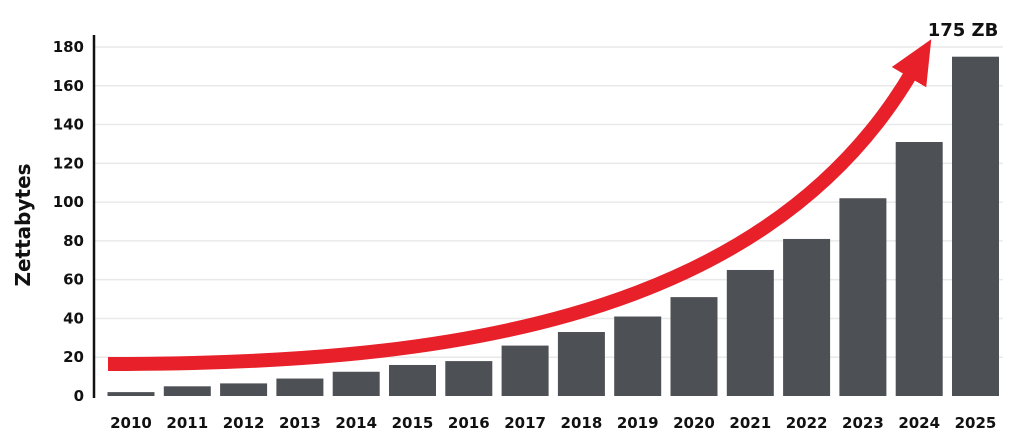 Image resolution: width=1024 pixels, height=445 pixels. Describe the element at coordinates (863, 297) in the screenshot. I see `bar-2023` at that location.